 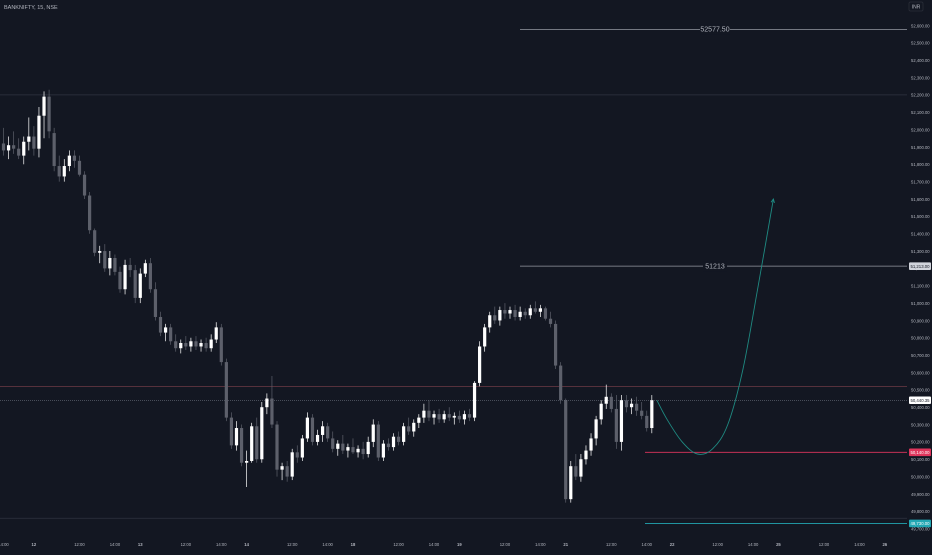 I want to click on mid-target-label: 51213, so click(x=715, y=266).